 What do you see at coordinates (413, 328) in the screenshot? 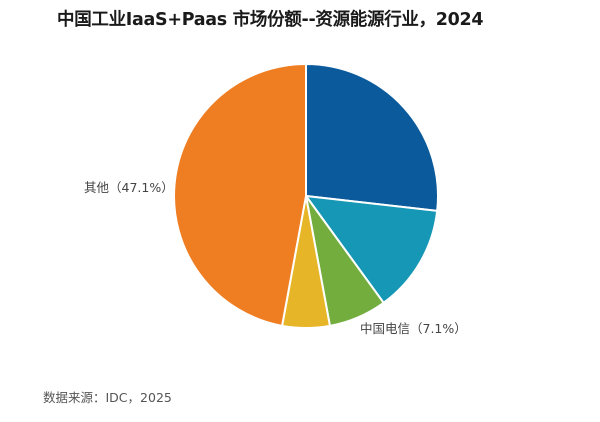
I see `slice-label-china-telecom: 中国电信（7.1%）` at bounding box center [413, 328].